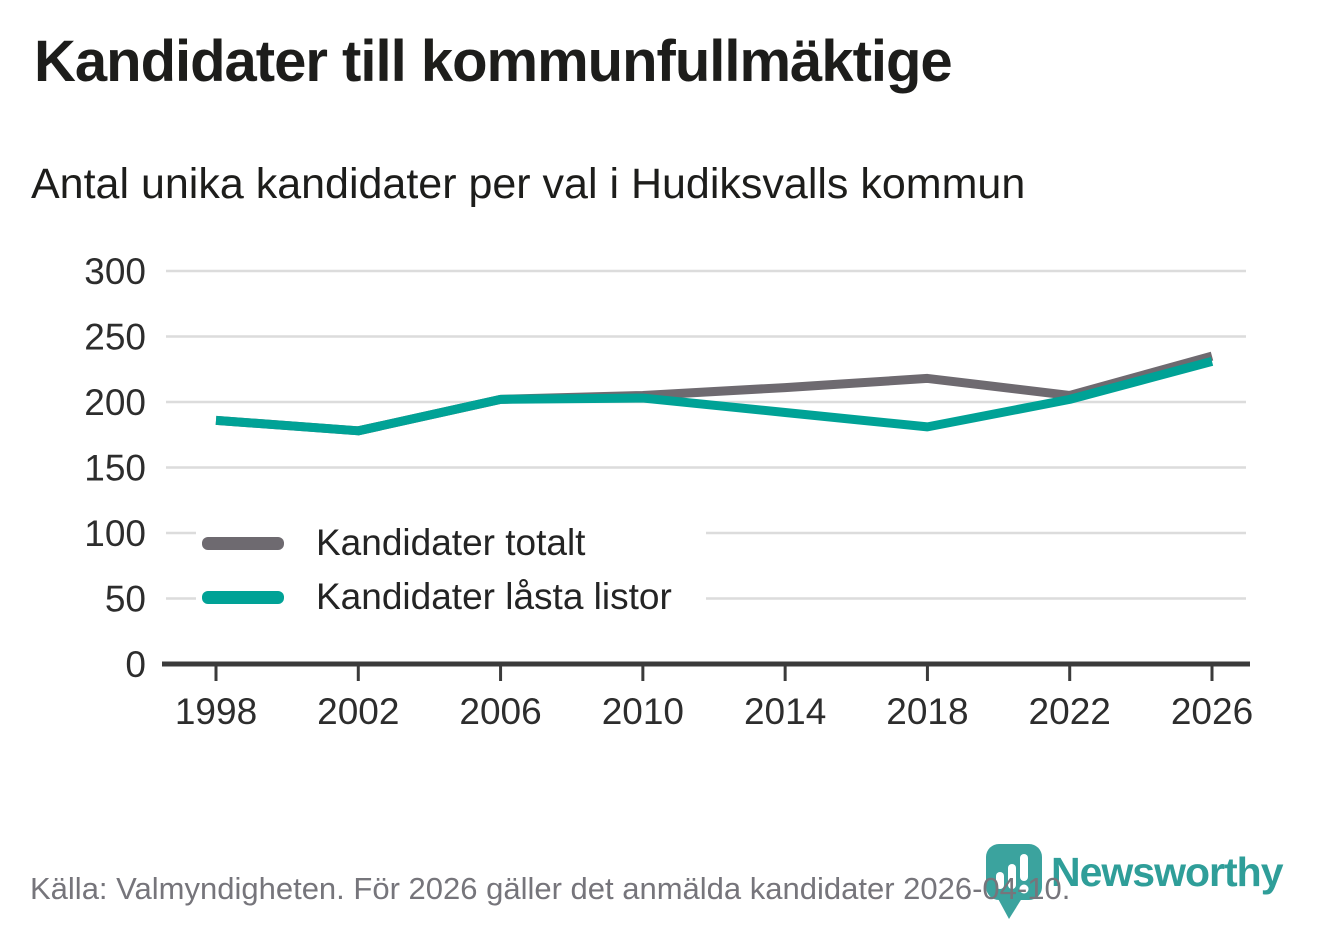  What do you see at coordinates (1212, 711) in the screenshot?
I see `x-tick-label: 2026` at bounding box center [1212, 711].